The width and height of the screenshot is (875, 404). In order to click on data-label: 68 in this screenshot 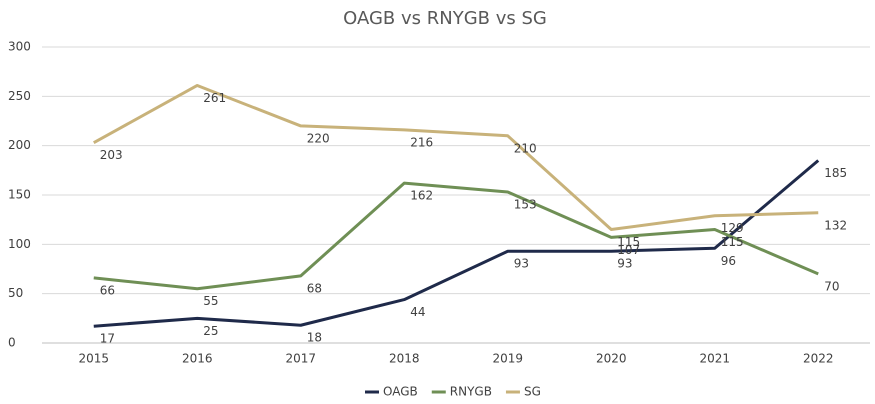, I will do `click(314, 288)`.